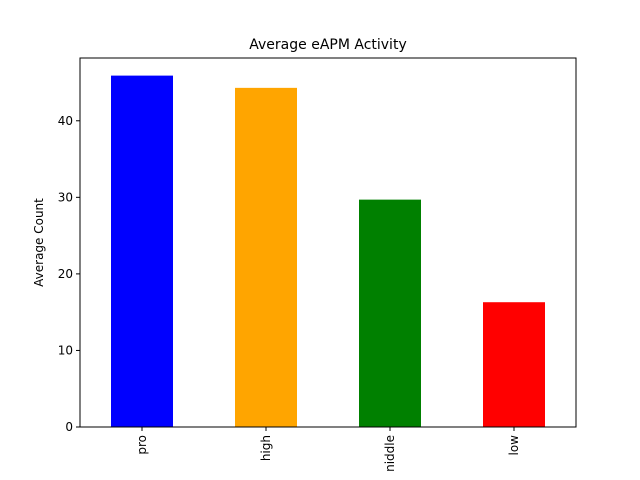 The image size is (640, 480). I want to click on y-axis-label: Average Count, so click(39, 242).